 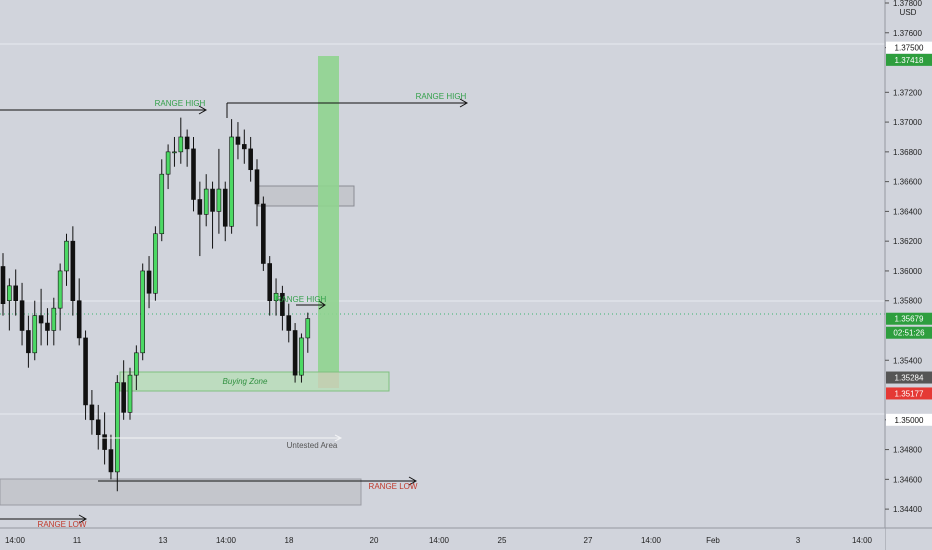 What do you see at coordinates (907, 33) in the screenshot?
I see `price-tick-label: 1.37600` at bounding box center [907, 33].